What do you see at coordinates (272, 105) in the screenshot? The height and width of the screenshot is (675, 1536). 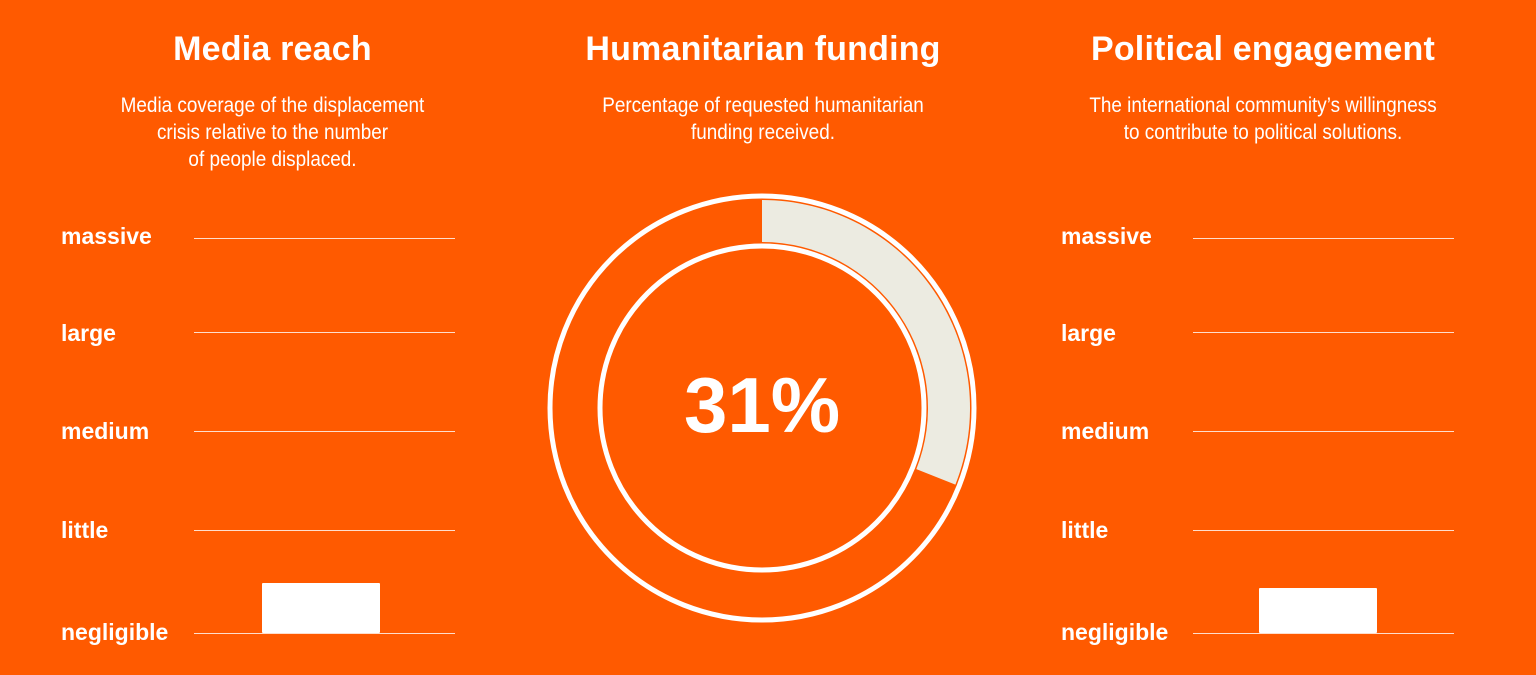 I see `subtitle-line: Media coverage of the displacement` at bounding box center [272, 105].